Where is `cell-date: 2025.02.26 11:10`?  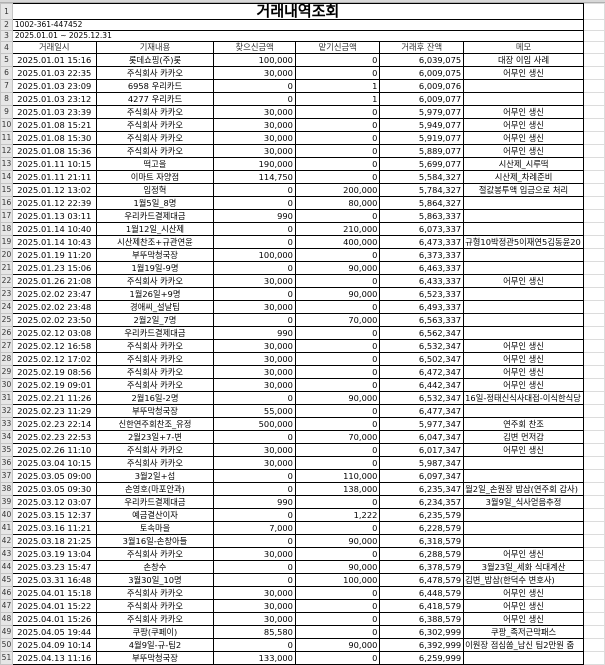
cell-date: 2025.02.26 11:10 is located at coordinates (54, 450).